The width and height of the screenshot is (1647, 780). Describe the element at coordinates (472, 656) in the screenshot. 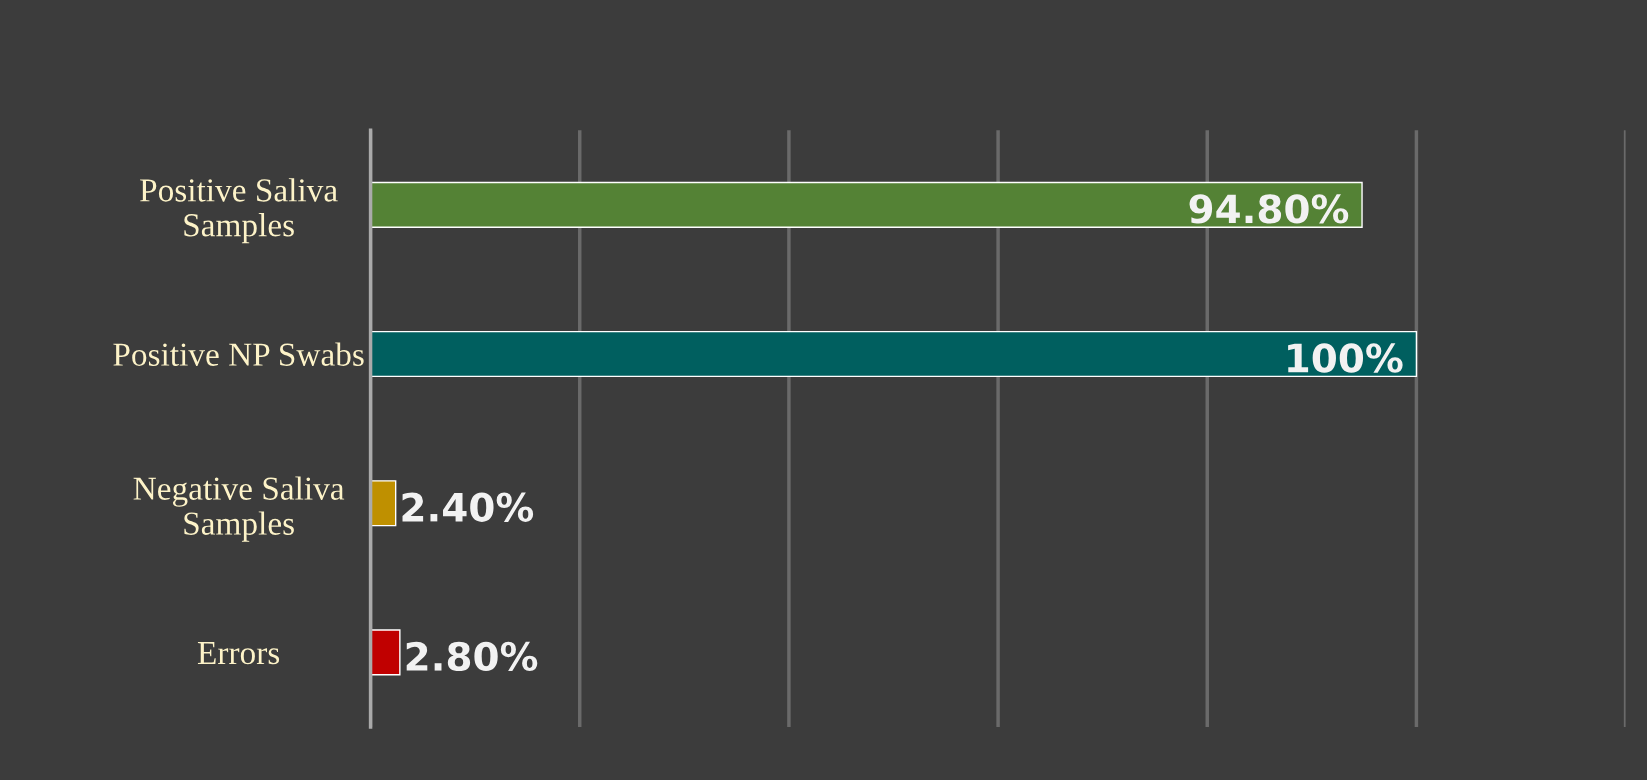

I see `data-label: 2.80%` at that location.